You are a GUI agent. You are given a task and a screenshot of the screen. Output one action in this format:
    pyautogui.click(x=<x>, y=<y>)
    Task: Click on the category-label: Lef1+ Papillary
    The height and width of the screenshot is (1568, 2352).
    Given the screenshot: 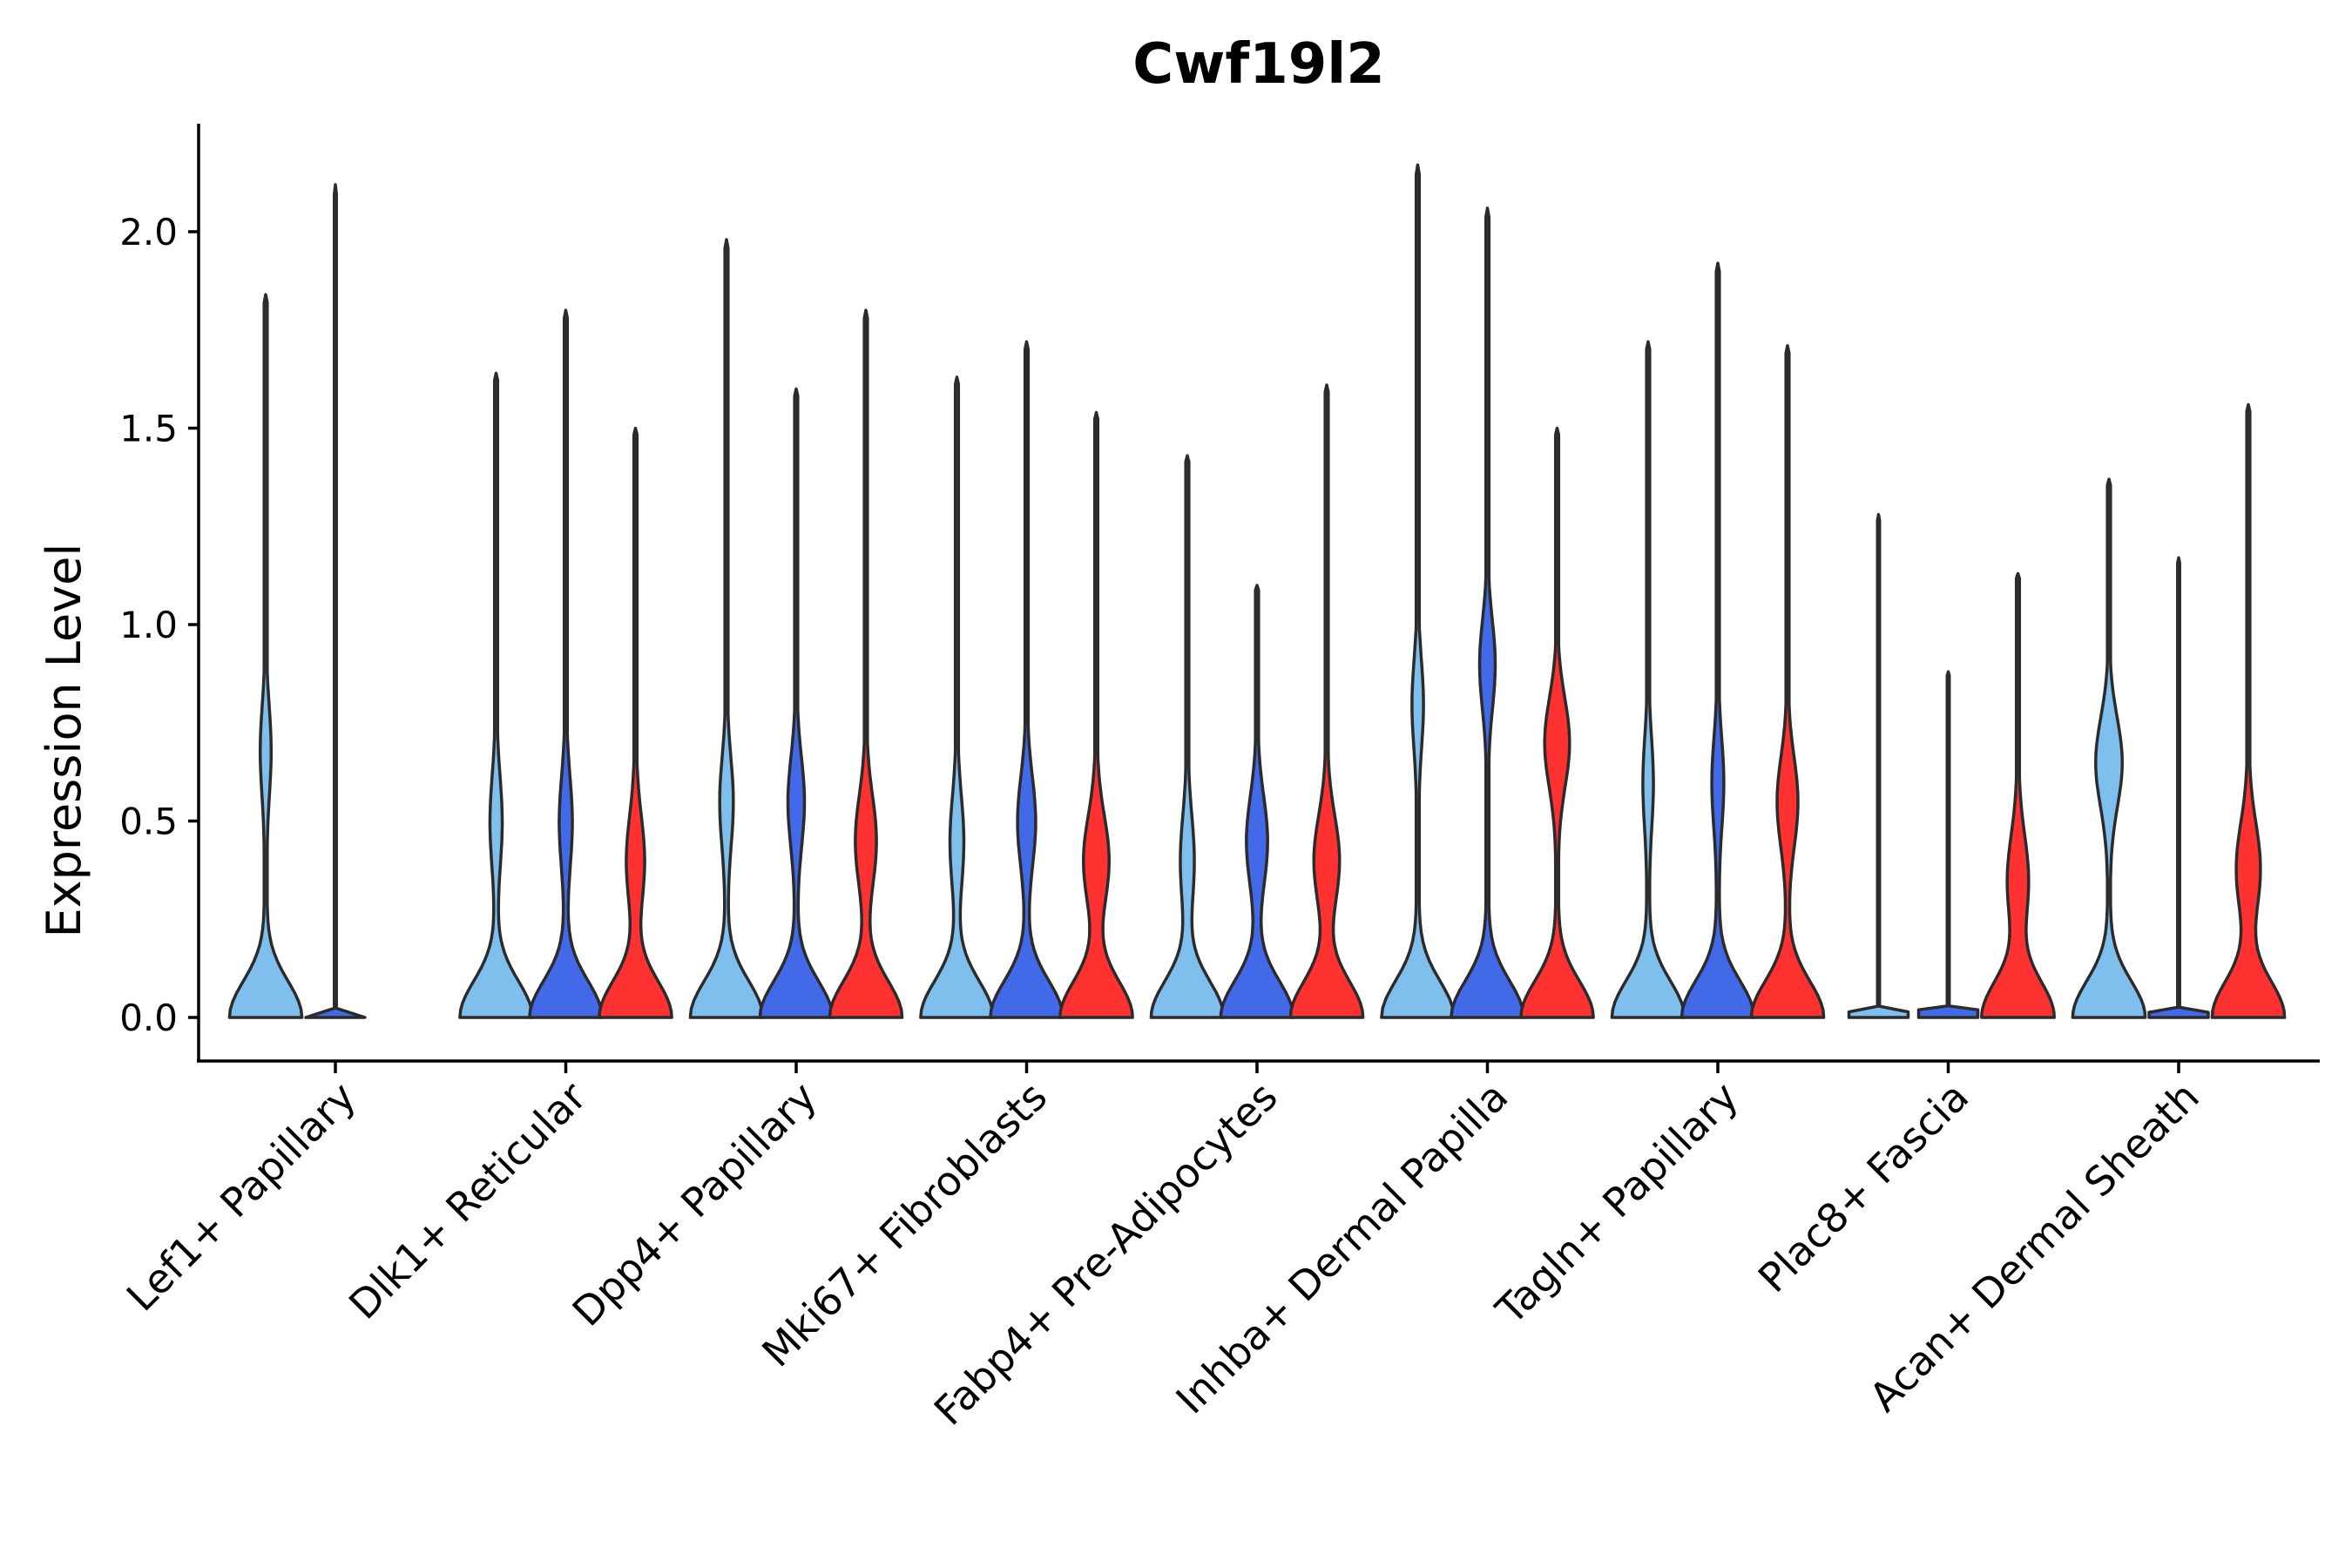 What is the action you would take?
    pyautogui.click(x=241, y=1197)
    